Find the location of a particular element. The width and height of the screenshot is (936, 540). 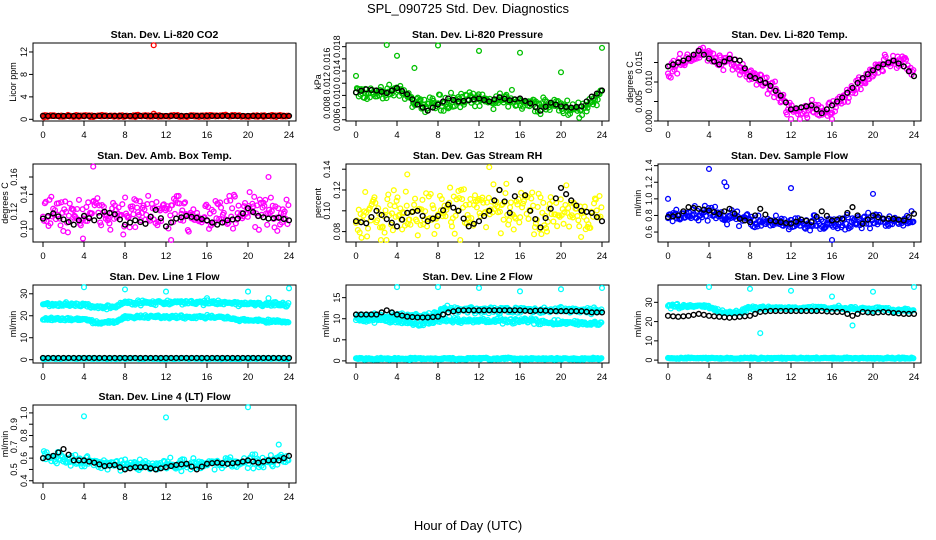

y-tick-label: 0.12 is located at coordinates (14, 212).